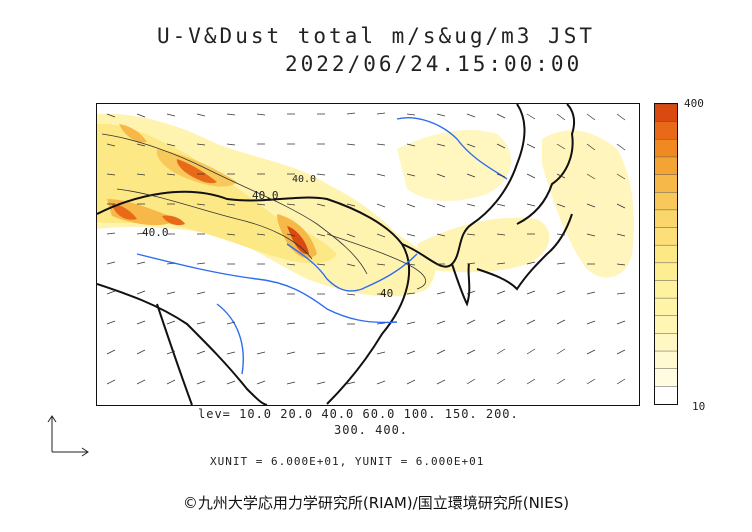  What do you see at coordinates (694, 103) in the screenshot?
I see `color-scale-max-label: 400` at bounding box center [694, 103].